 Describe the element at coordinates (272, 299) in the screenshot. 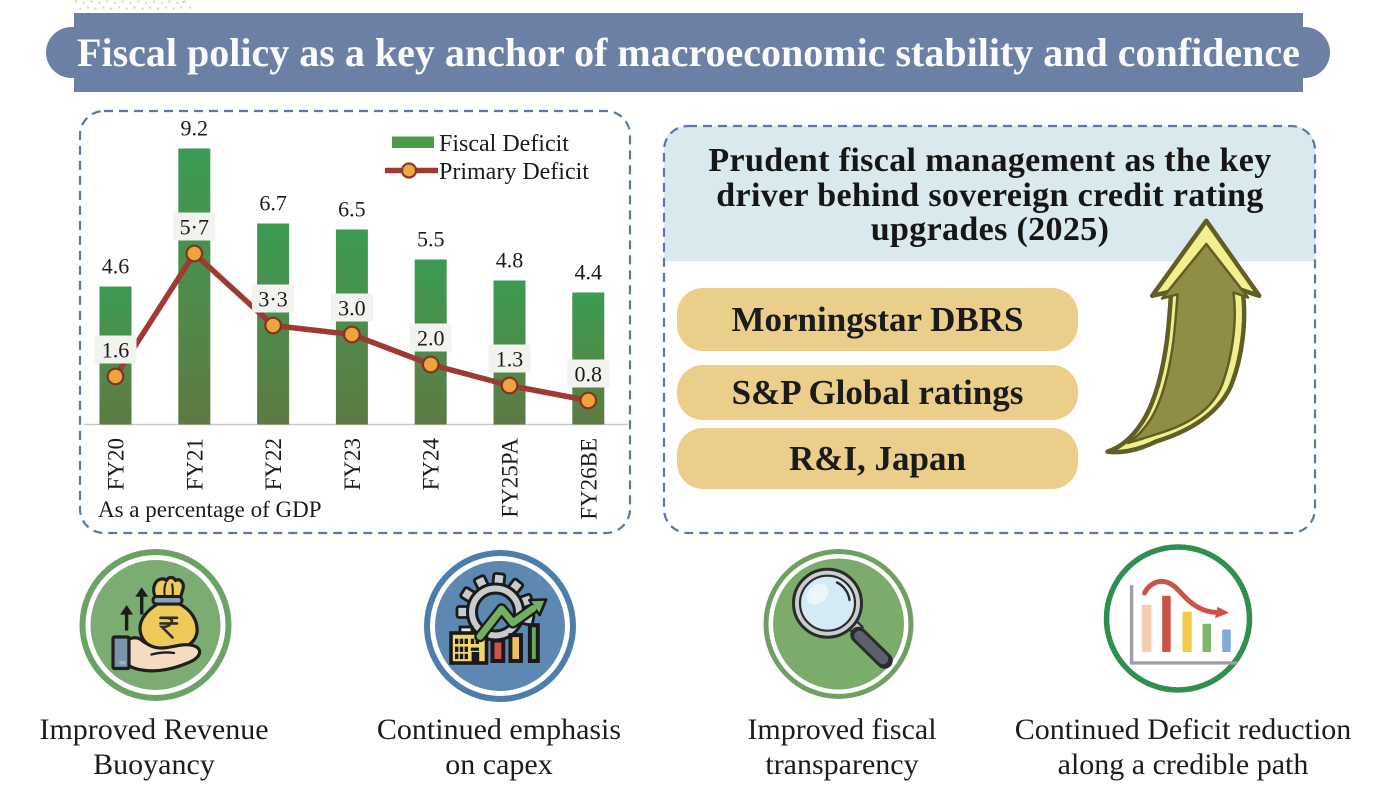

I see `svg-text: 3·3` at that location.